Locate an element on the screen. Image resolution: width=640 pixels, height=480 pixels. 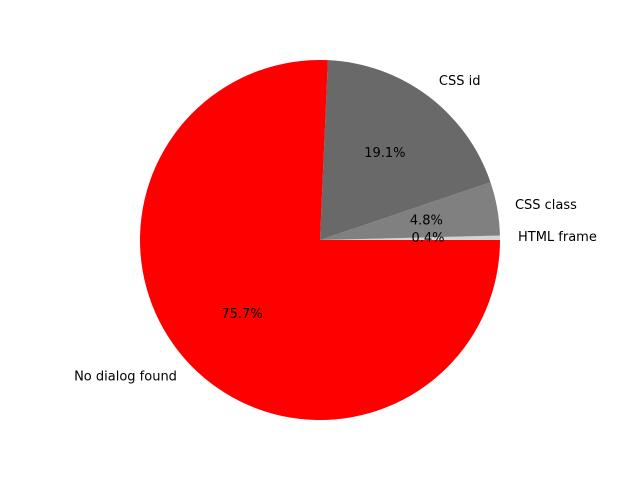
pie-slice-css-class is located at coordinates (410, 211).